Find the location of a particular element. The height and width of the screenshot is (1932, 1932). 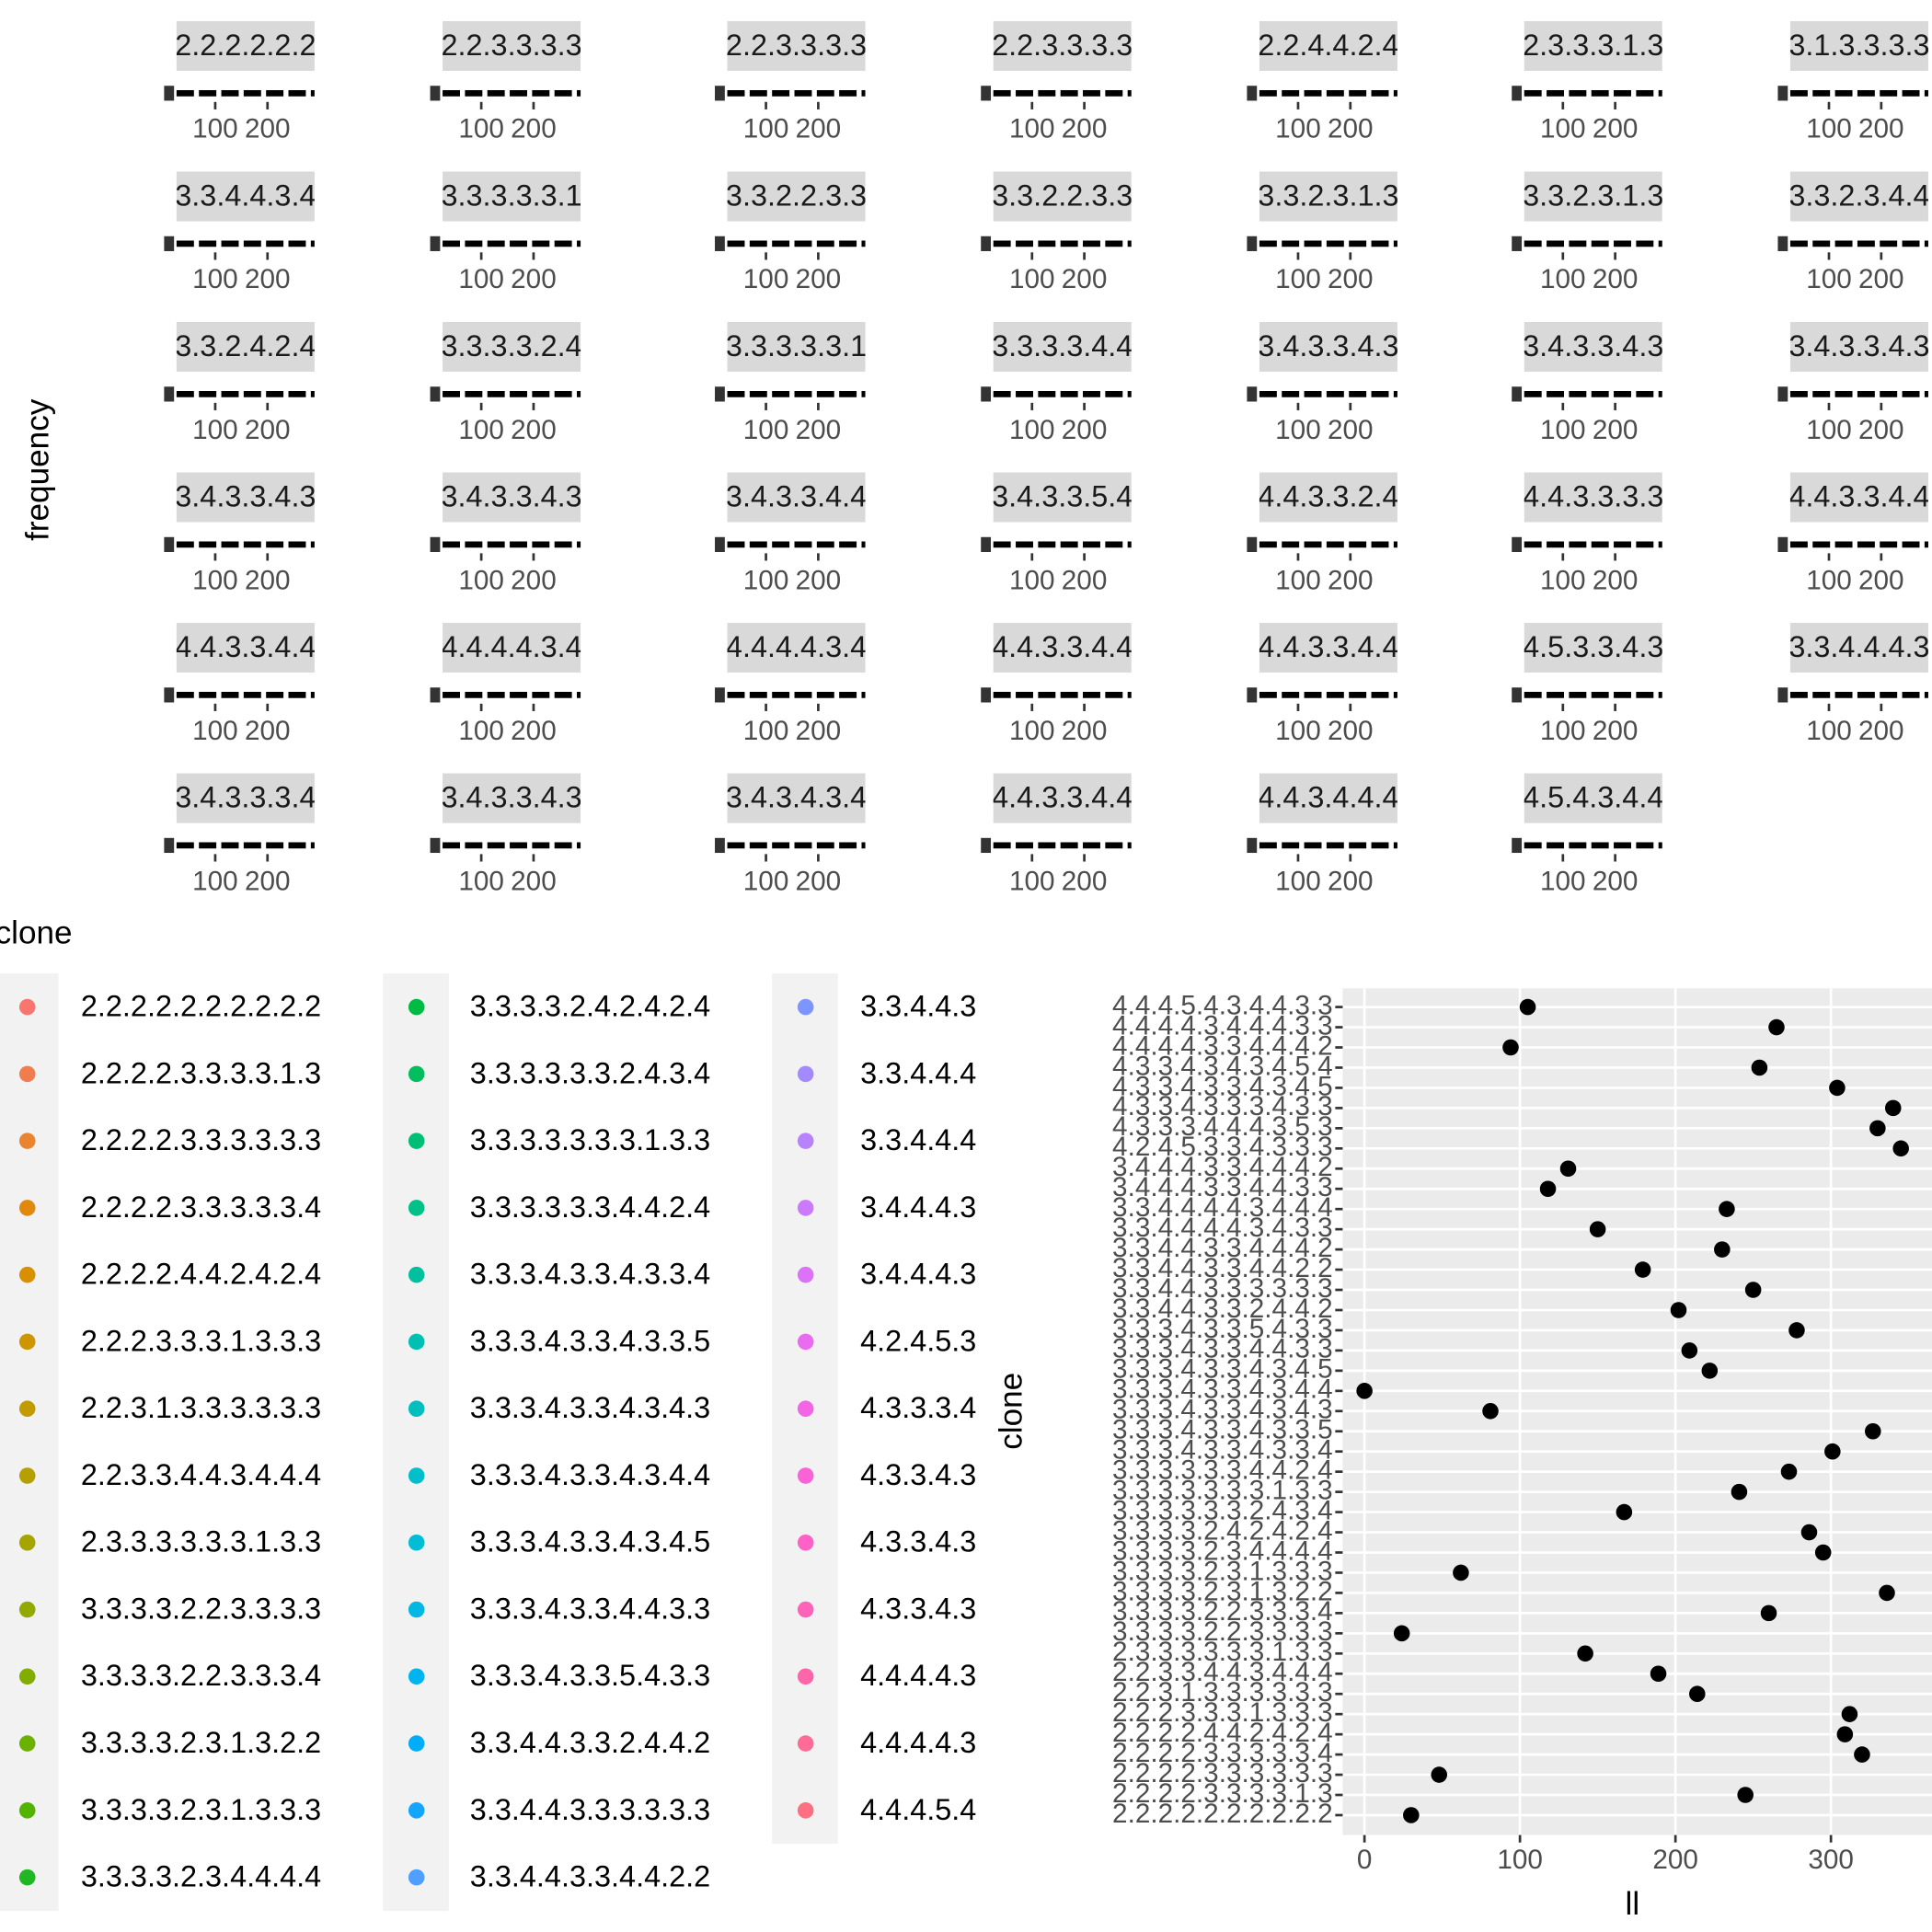

facet-strip-label: 3.3.3.3.2.2.3.3.3.3 is located at coordinates (796, 195).